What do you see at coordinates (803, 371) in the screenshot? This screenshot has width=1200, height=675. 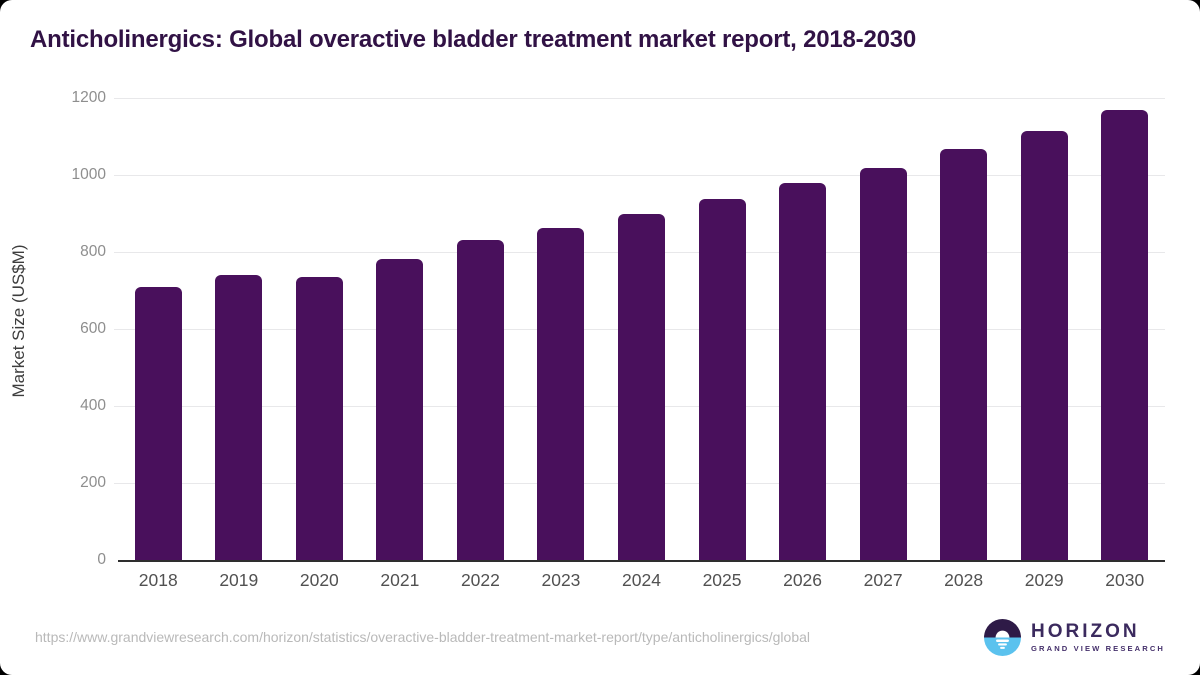 I see `bar-2026` at bounding box center [803, 371].